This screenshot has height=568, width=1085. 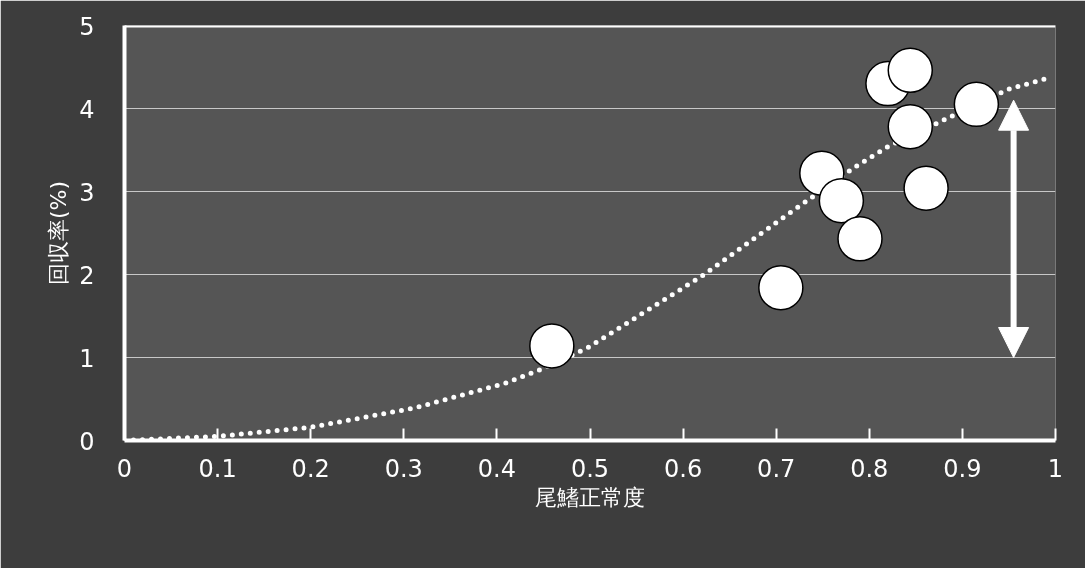 I want to click on x-tick-label: 0.5, so click(x=590, y=468).